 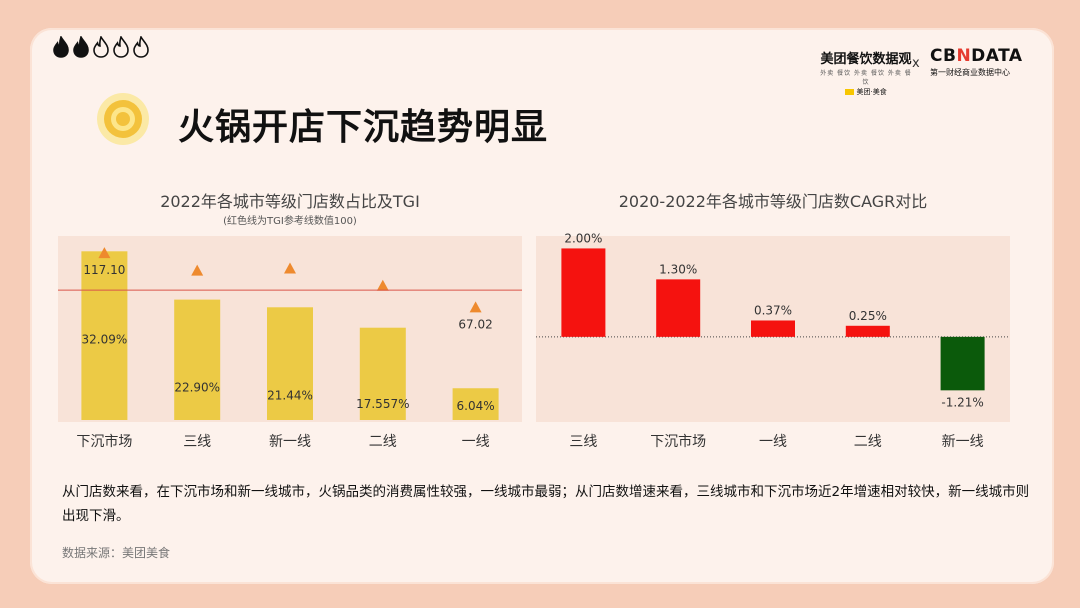 I want to click on chart2-category-label: 二线, so click(x=868, y=442).